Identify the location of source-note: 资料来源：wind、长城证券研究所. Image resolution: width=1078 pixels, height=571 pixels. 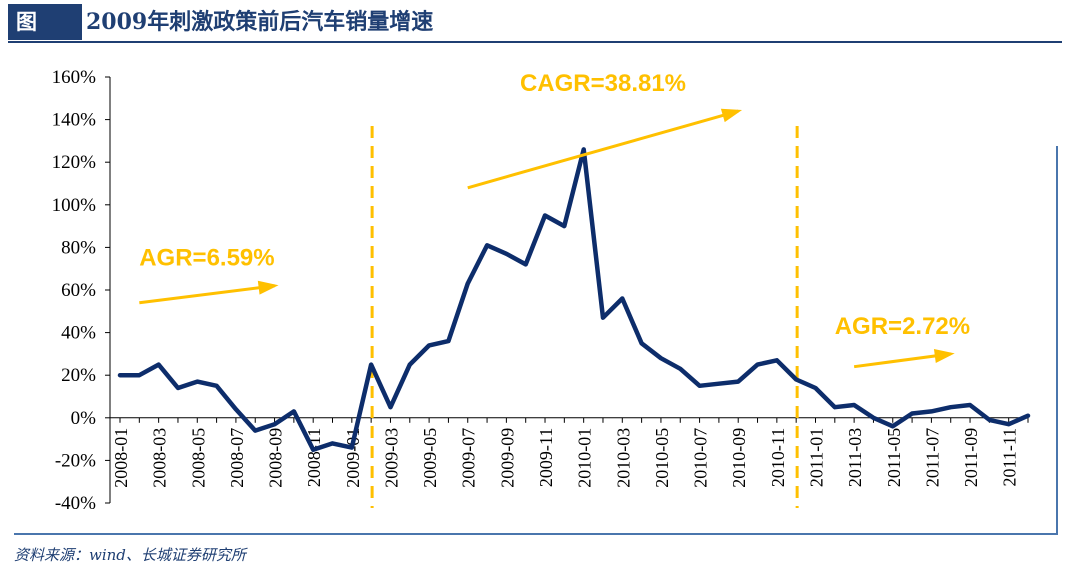
(130, 555).